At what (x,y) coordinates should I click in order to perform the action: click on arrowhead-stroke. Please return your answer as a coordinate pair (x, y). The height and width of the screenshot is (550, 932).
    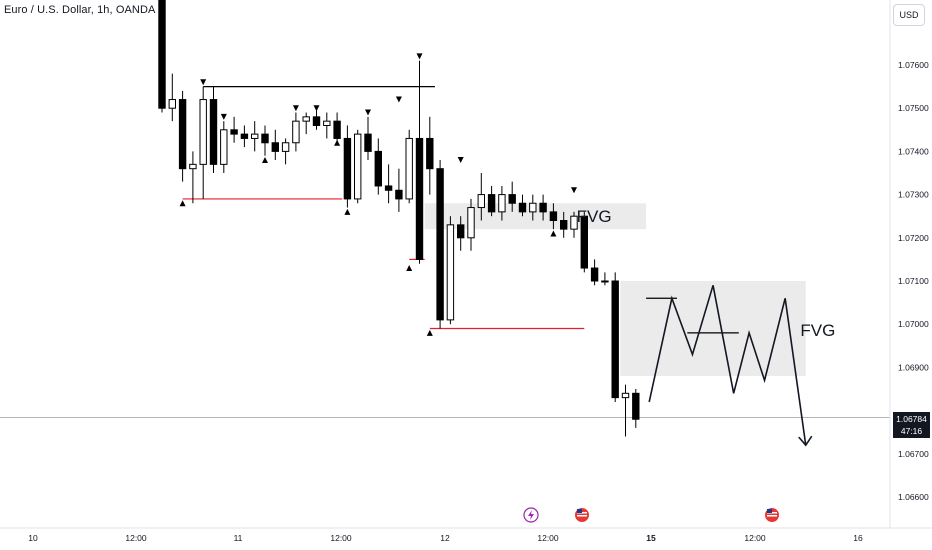
    Looking at the image, I should click on (805, 441).